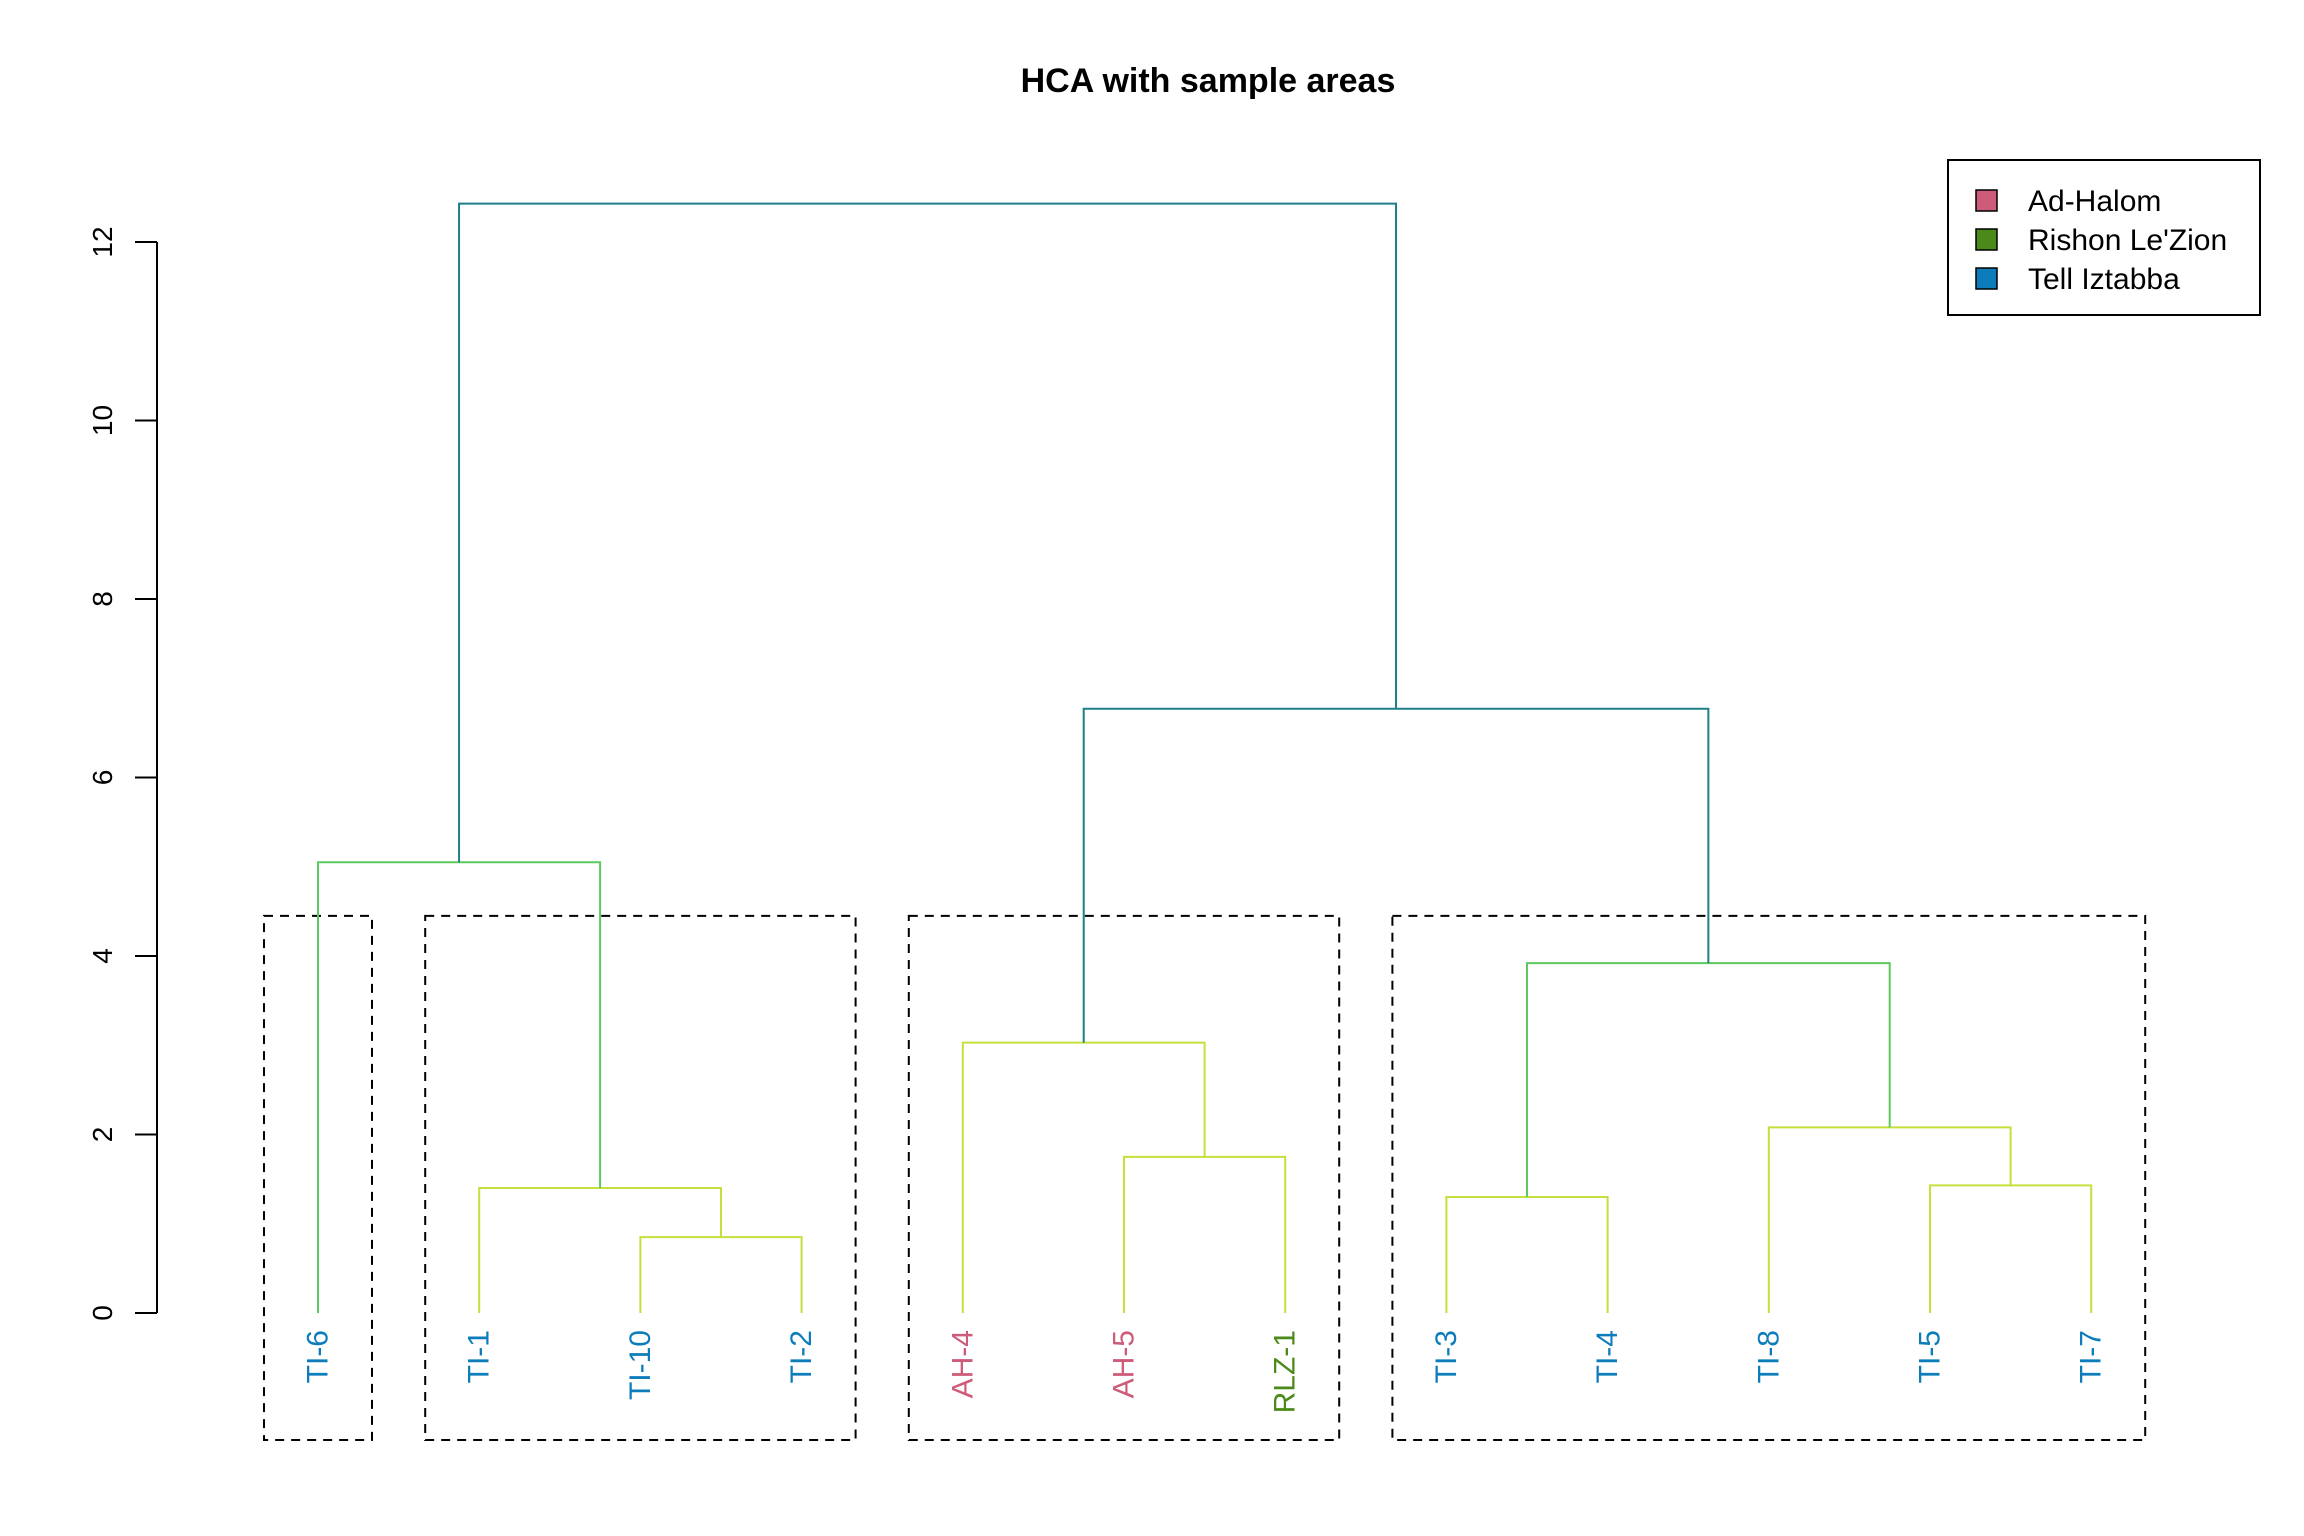  Describe the element at coordinates (459, 1087) in the screenshot. I see `branch-m3` at that location.